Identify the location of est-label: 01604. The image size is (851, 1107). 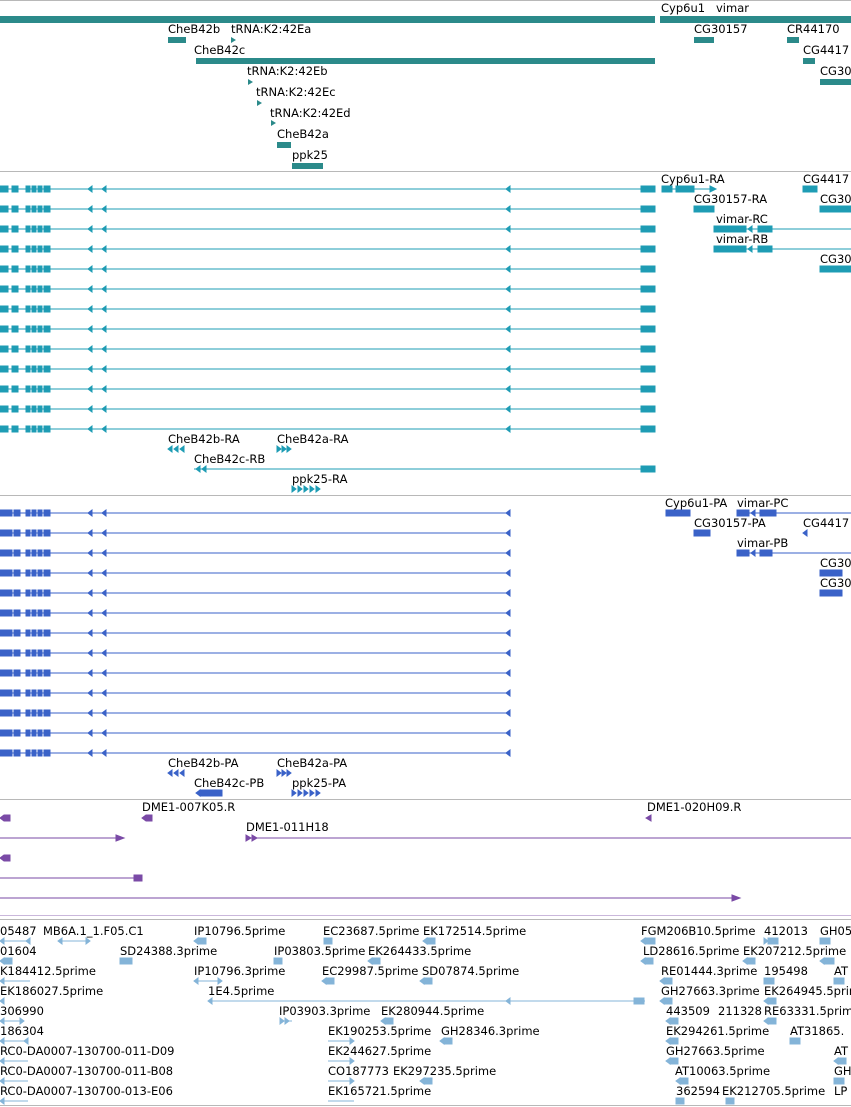
(18, 951).